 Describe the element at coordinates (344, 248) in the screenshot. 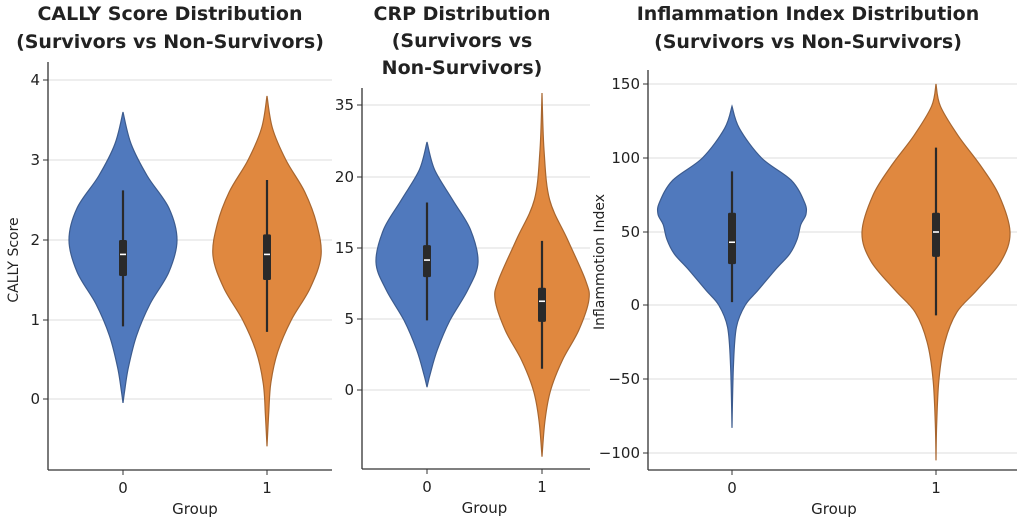

I see `y-tick-label: 15` at that location.